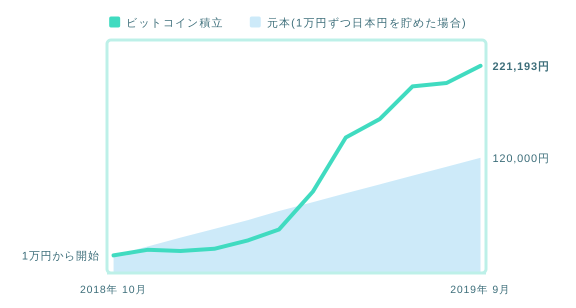 The image size is (576, 308). What do you see at coordinates (114, 290) in the screenshot?
I see `x-tick-label: 2018年 10月` at bounding box center [114, 290].